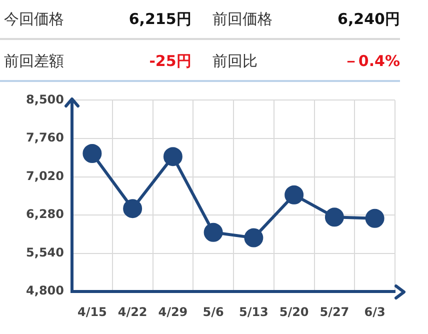  I want to click on text: 前回価格, so click(243, 19).